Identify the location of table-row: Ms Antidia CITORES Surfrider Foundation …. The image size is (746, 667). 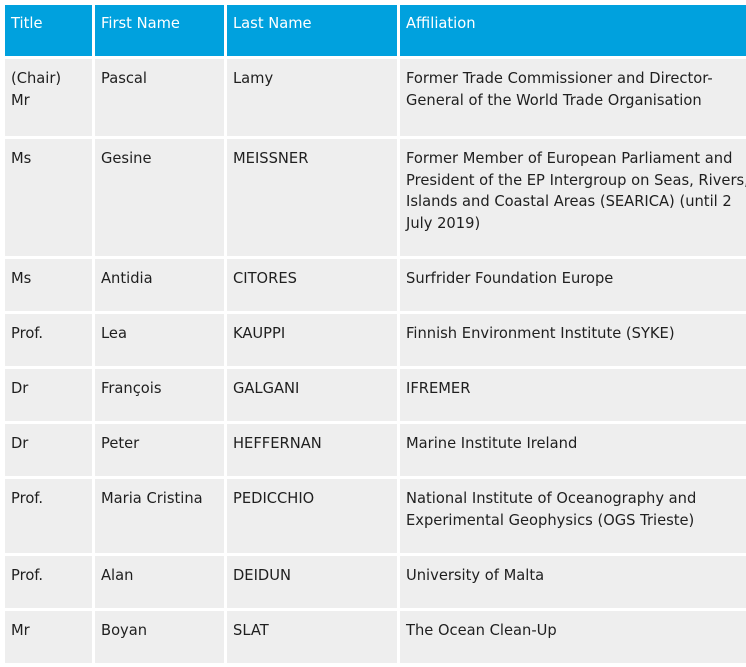
(375, 285).